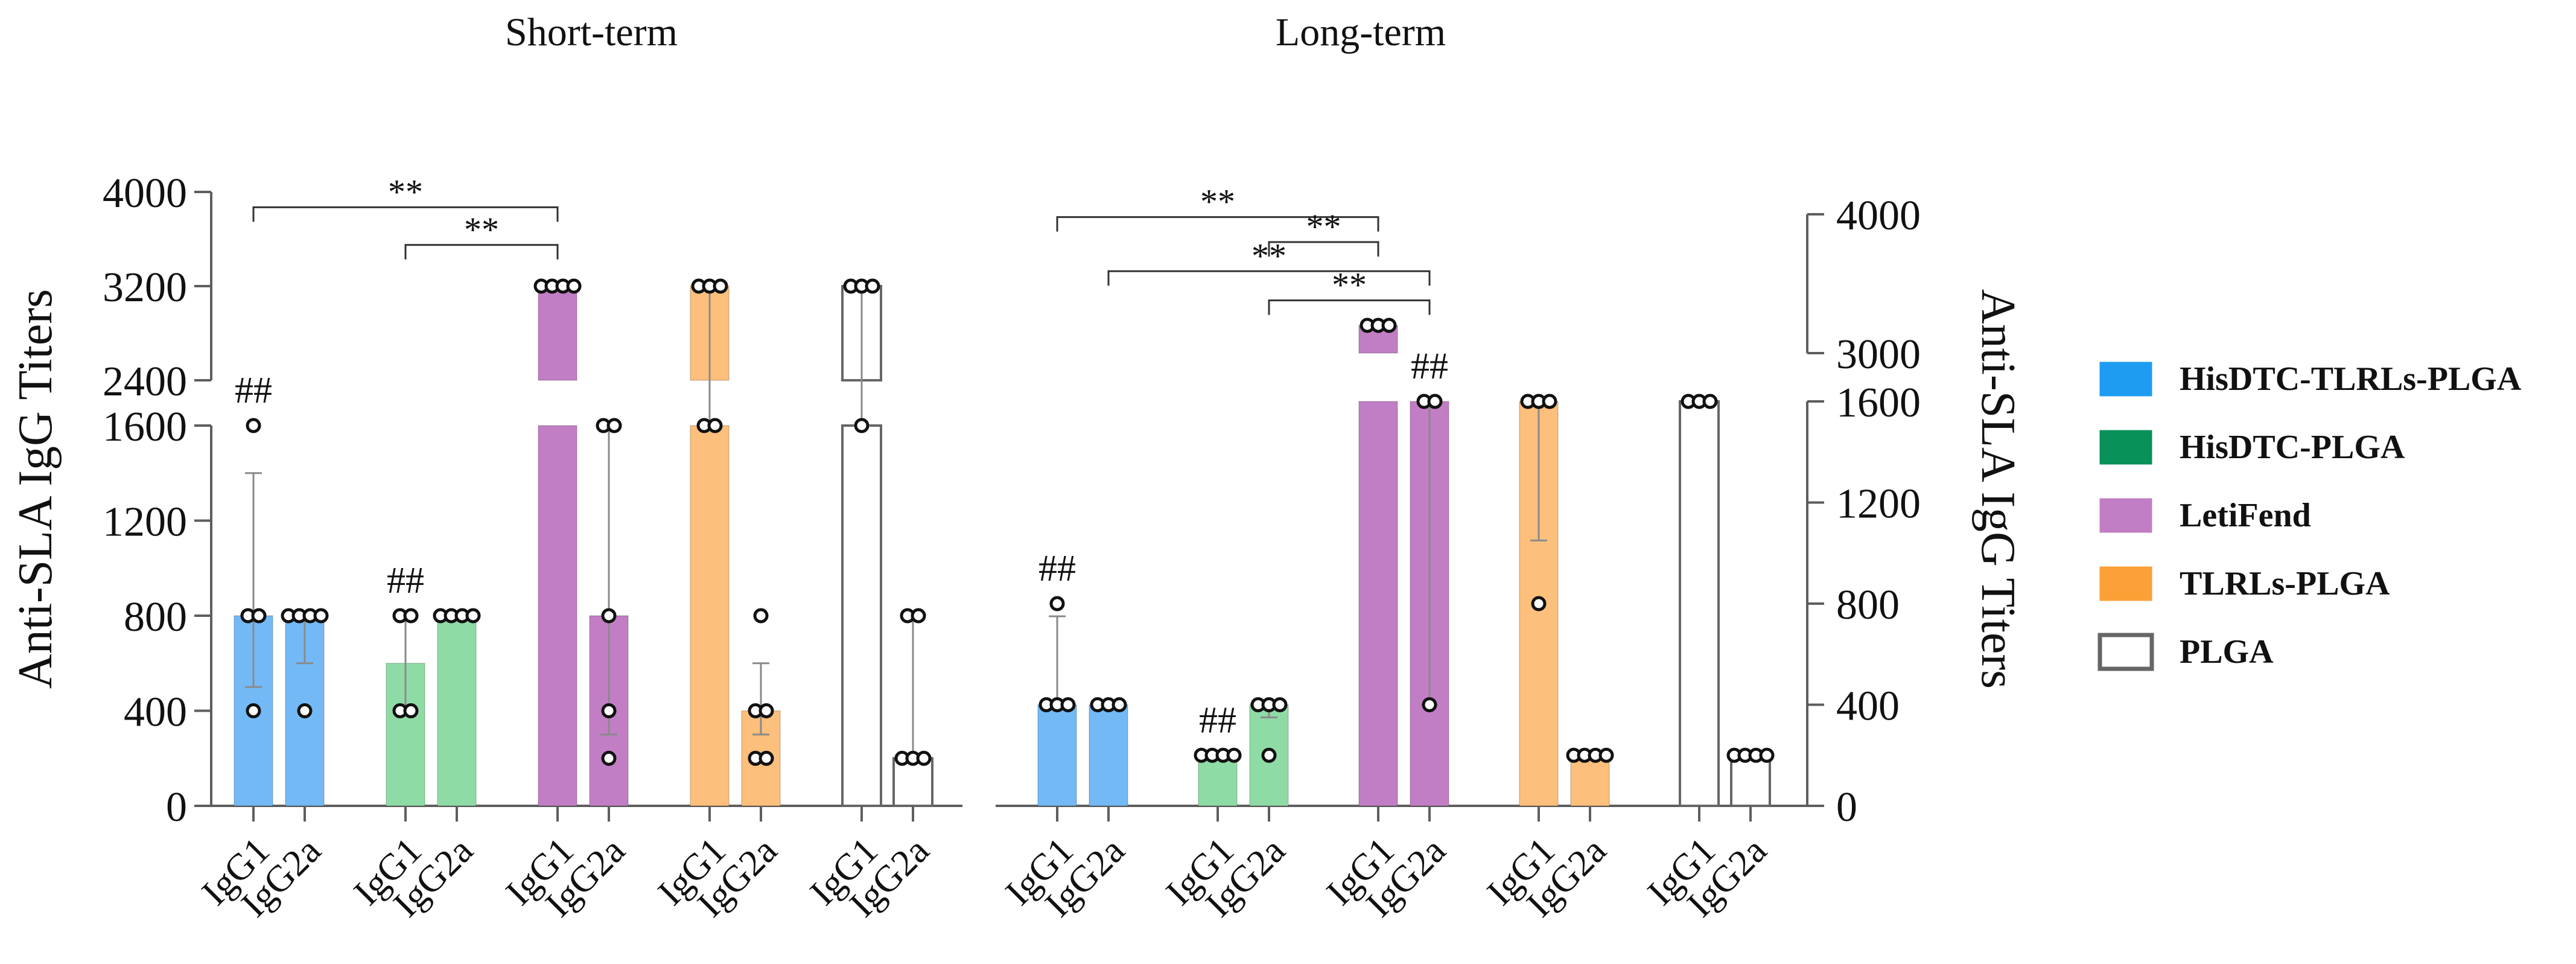 The height and width of the screenshot is (964, 2576). Describe the element at coordinates (591, 32) in the screenshot. I see `panel-title: Short-term` at that location.